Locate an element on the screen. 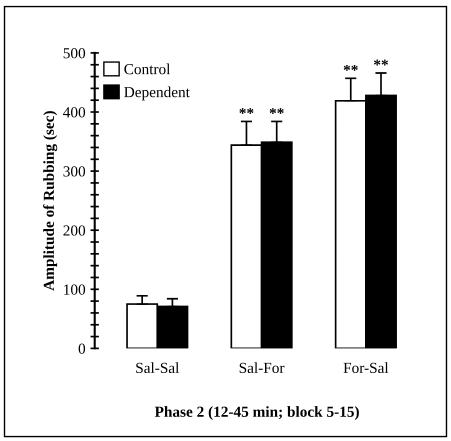  y-tick-label: 0 is located at coordinates (82, 349).